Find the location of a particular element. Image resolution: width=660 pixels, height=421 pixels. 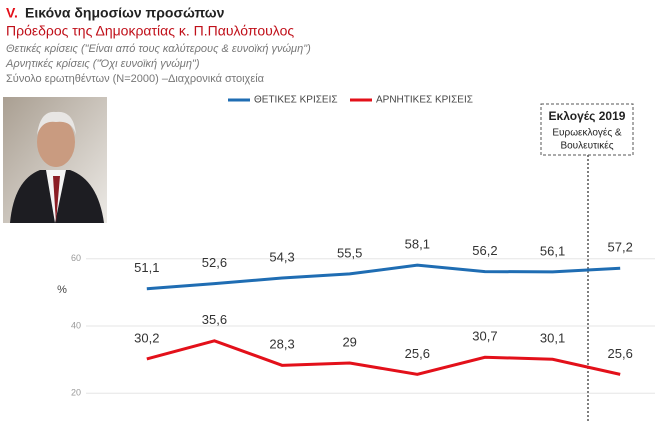

data-label: 30,1 is located at coordinates (552, 338).